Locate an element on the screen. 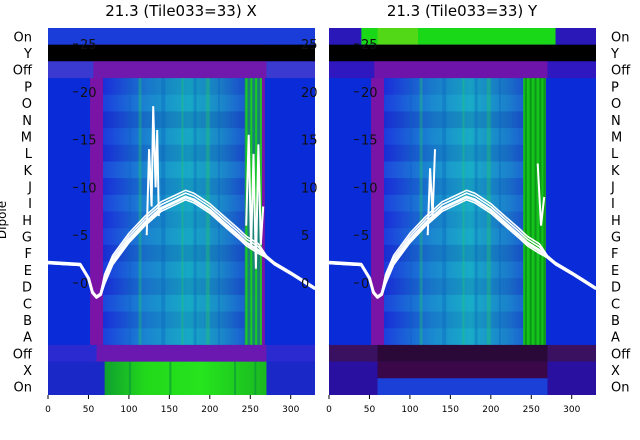 The image size is (640, 440). x-ticks-y: 0 50 100 150 200 250 300 is located at coordinates (453, 405).